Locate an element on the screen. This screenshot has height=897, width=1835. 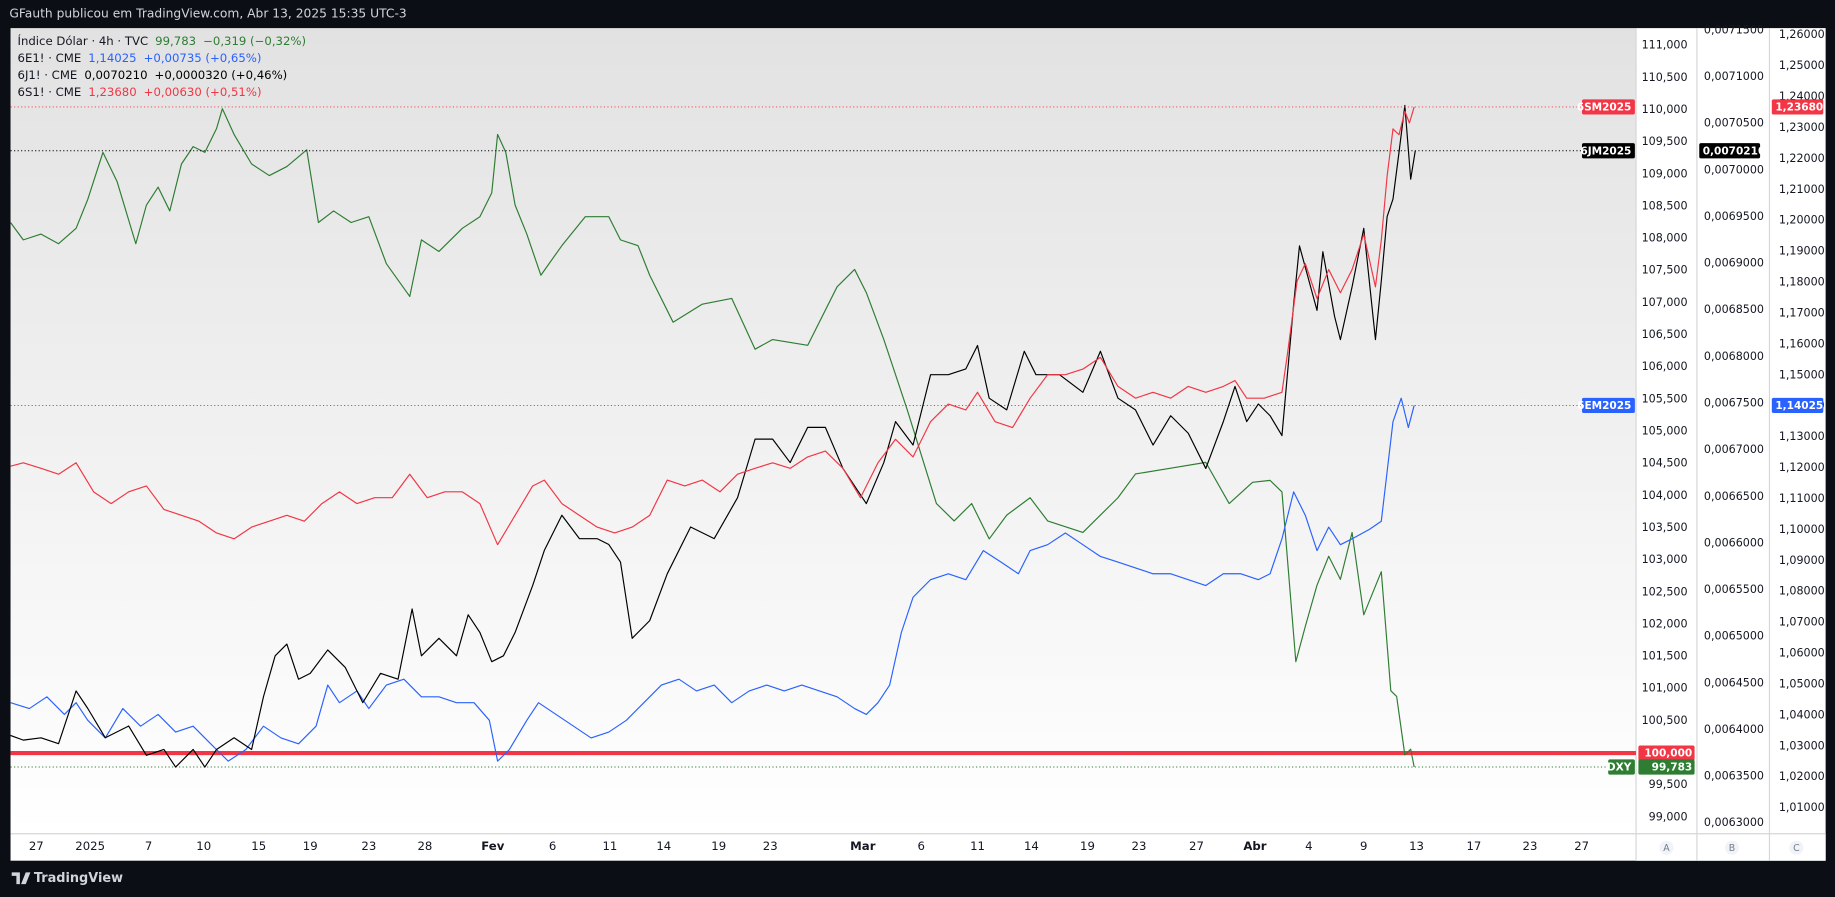
y-tick-label: 0,0065500 is located at coordinates (1734, 589).